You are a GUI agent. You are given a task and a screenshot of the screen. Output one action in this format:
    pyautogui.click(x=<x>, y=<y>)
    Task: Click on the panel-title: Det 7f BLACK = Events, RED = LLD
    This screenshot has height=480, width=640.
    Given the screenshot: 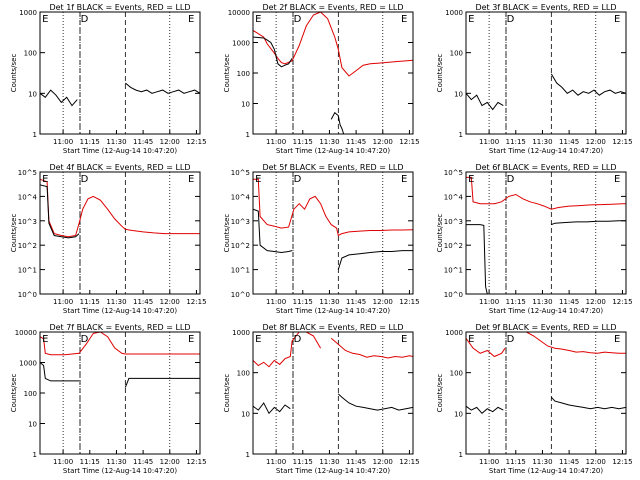 What is the action you would take?
    pyautogui.click(x=119, y=327)
    